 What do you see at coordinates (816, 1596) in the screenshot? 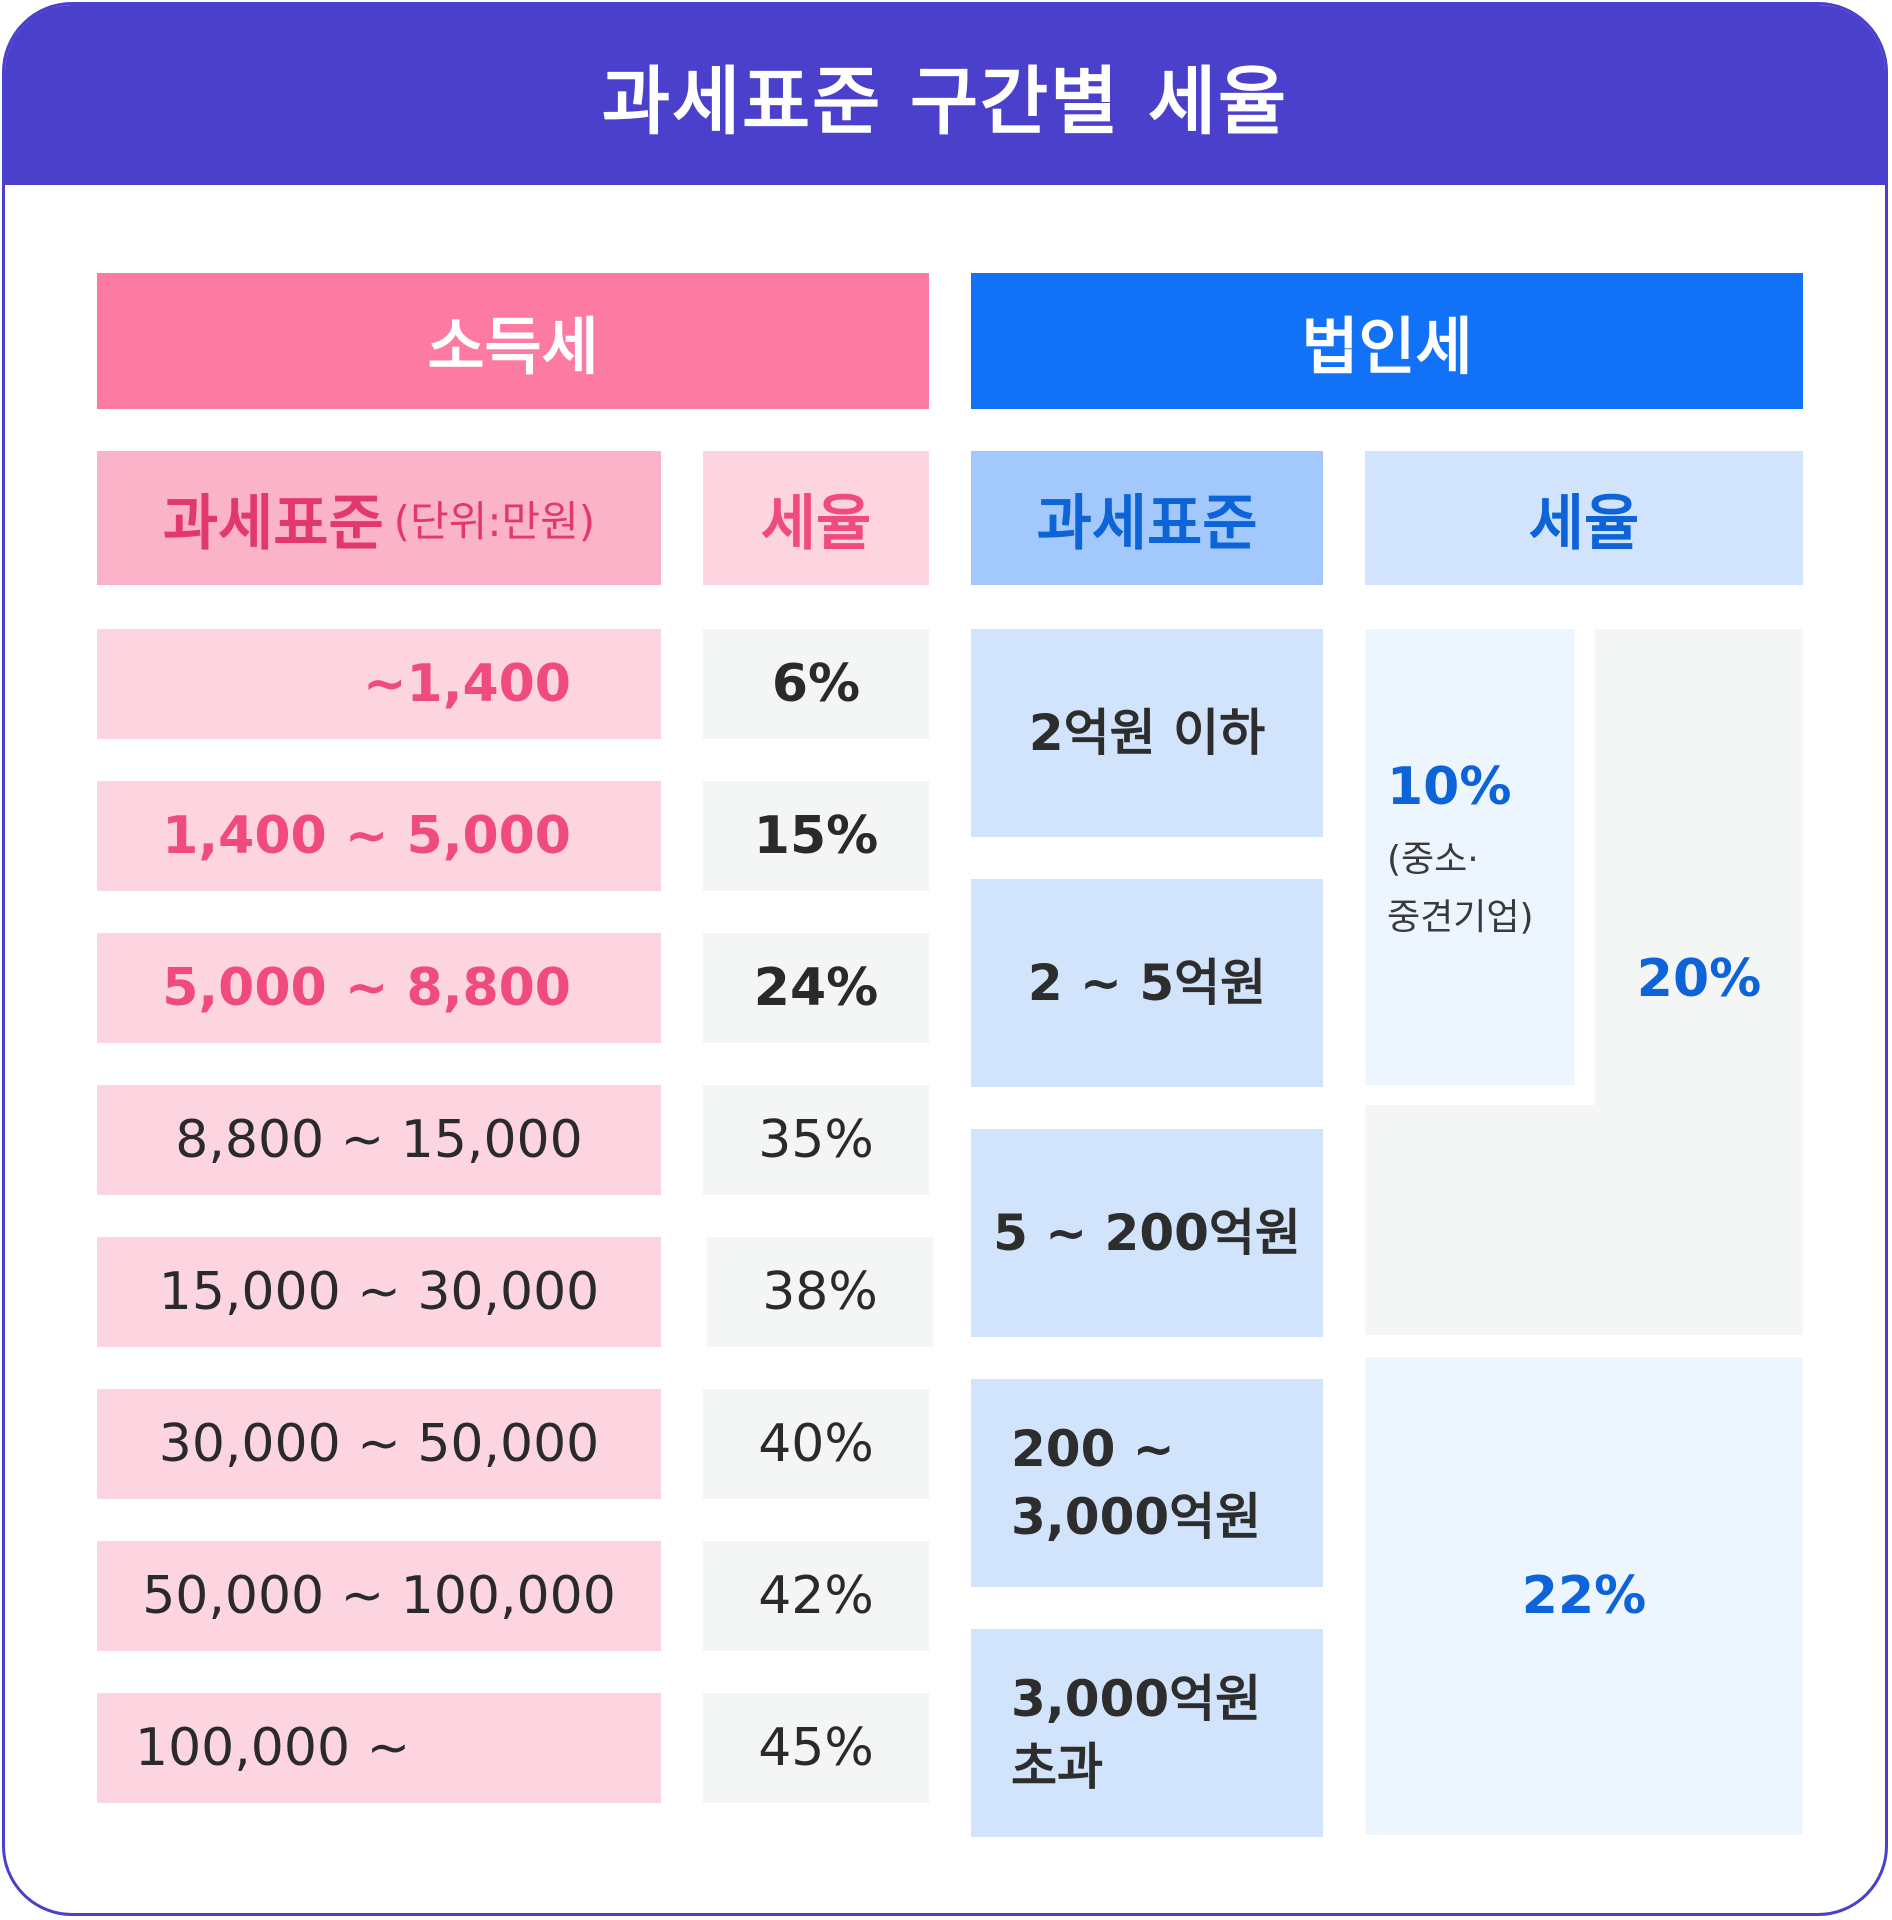
I see `income-rate-cell: 42%` at bounding box center [816, 1596].